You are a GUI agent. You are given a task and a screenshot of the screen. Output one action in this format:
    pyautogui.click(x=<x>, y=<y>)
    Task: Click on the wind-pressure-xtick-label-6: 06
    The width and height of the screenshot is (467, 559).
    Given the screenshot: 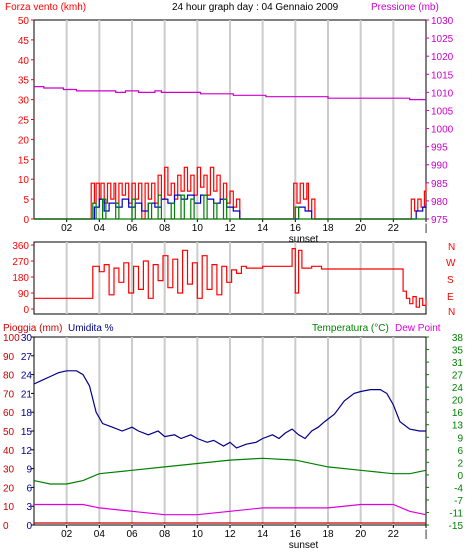 What is the action you would take?
    pyautogui.click(x=132, y=228)
    